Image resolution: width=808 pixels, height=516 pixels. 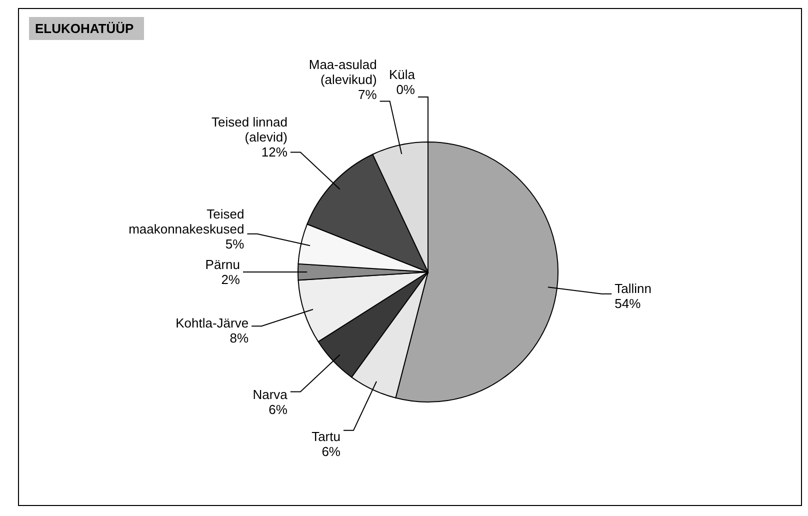 What do you see at coordinates (405, 89) in the screenshot?
I see `text: 0%` at bounding box center [405, 89].